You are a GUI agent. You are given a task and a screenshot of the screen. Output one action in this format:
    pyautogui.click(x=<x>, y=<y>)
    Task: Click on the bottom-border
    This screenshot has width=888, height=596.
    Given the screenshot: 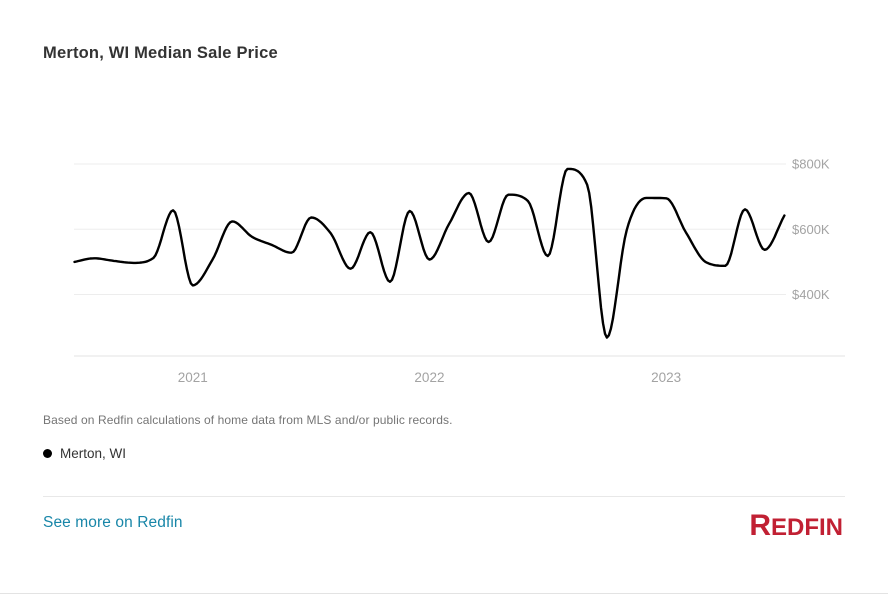 What is the action you would take?
    pyautogui.click(x=444, y=593)
    